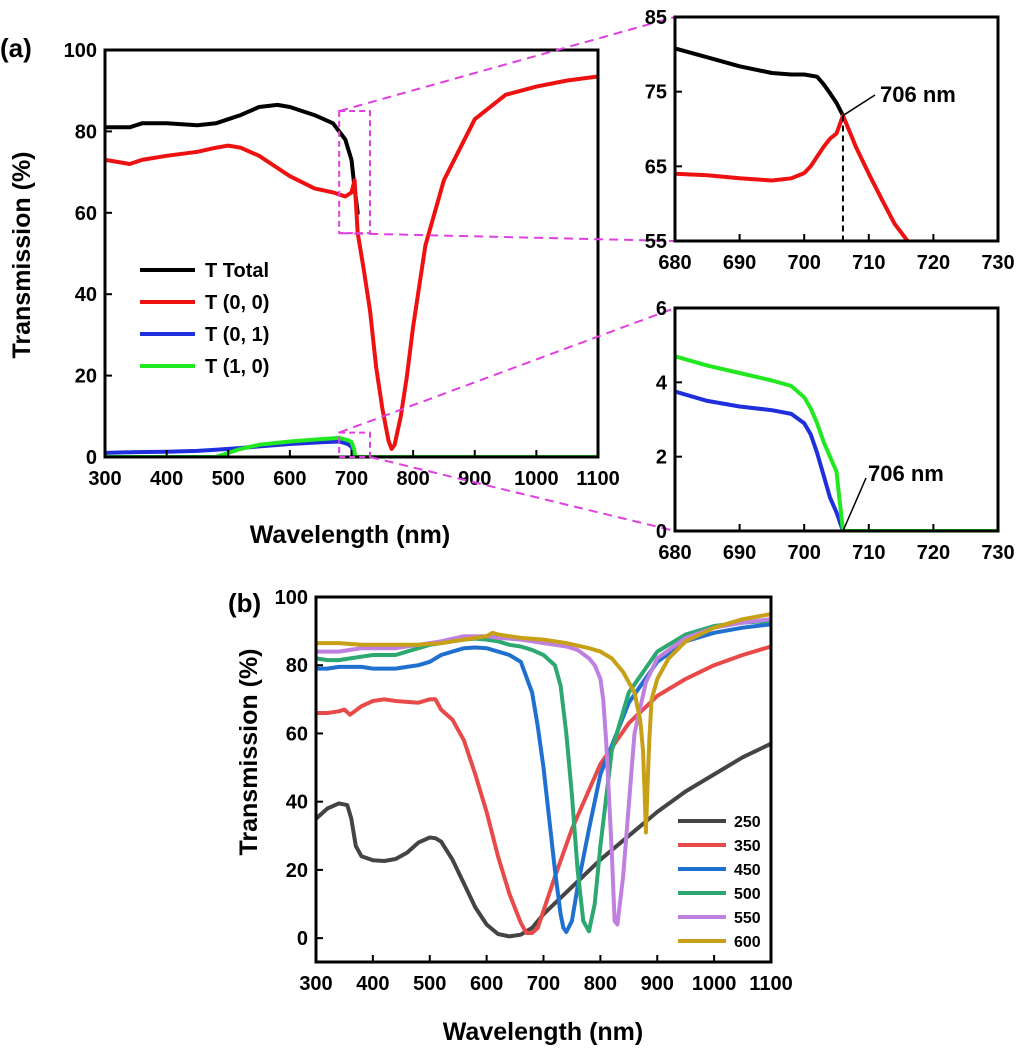 This screenshot has height=1053, width=1025. Describe the element at coordinates (543, 984) in the screenshot. I see `b-xtick-label-4: 700` at that location.